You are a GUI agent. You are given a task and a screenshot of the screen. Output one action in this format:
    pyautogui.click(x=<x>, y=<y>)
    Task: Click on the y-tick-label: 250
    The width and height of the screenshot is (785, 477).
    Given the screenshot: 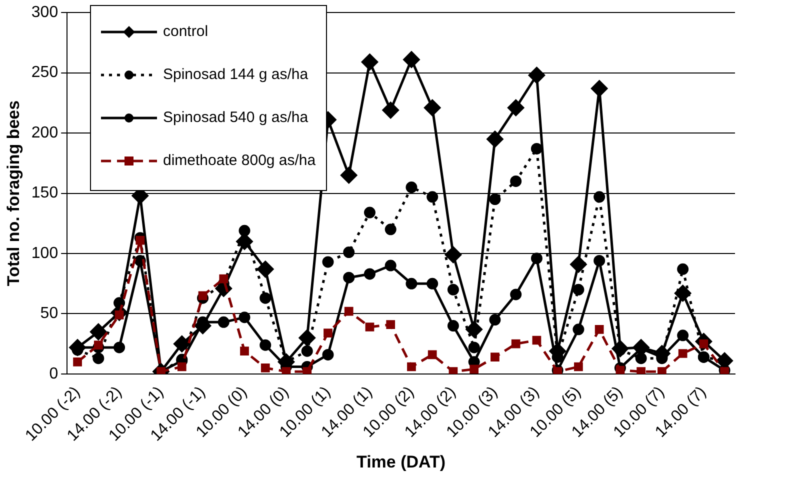 What is the action you would take?
    pyautogui.click(x=44, y=73)
    